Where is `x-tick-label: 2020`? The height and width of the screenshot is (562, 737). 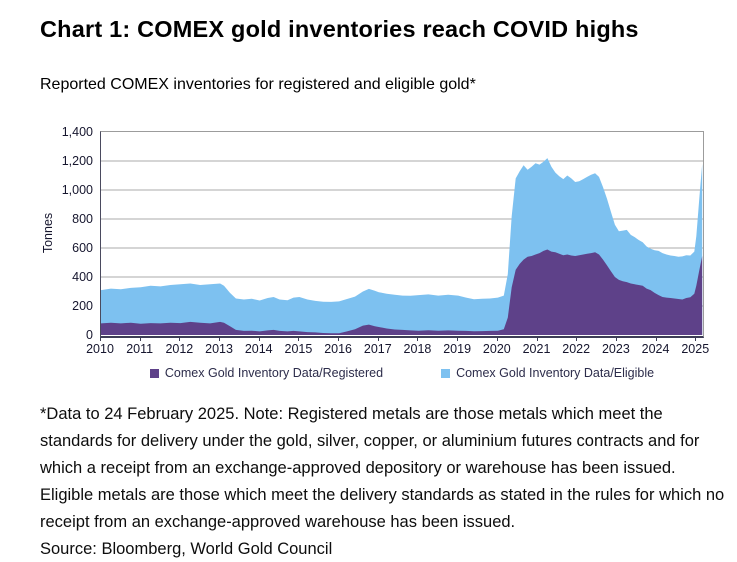 x-tick-label: 2020 is located at coordinates (496, 349).